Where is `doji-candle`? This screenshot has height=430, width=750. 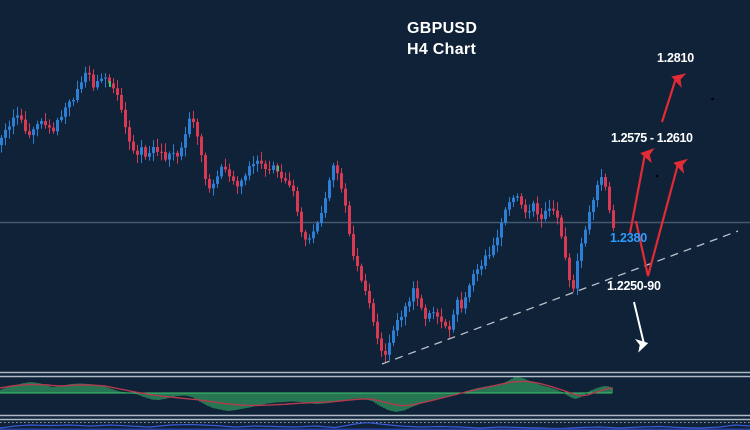 doji-candle is located at coordinates (110, 84).